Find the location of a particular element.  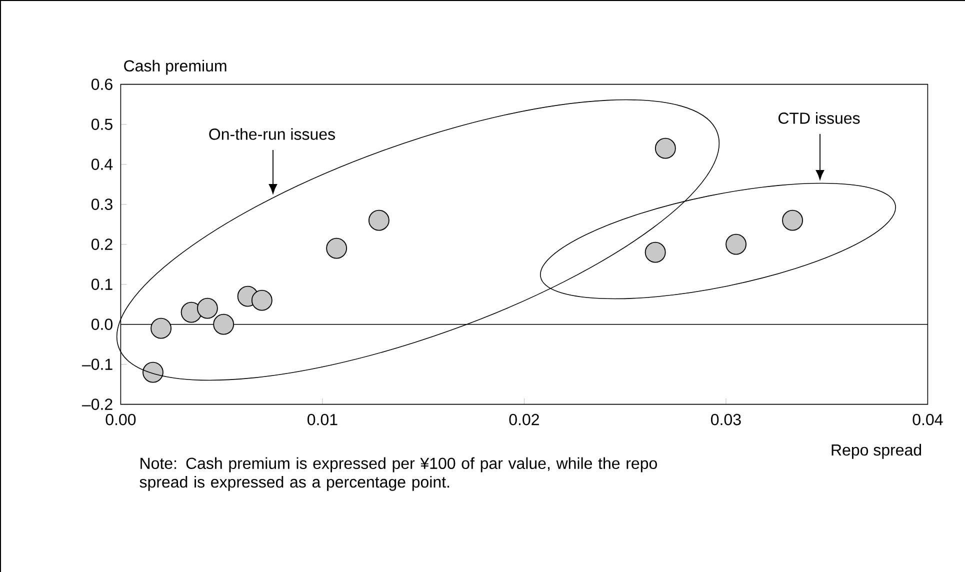

y-tick-label: 0.5 is located at coordinates (101, 124).